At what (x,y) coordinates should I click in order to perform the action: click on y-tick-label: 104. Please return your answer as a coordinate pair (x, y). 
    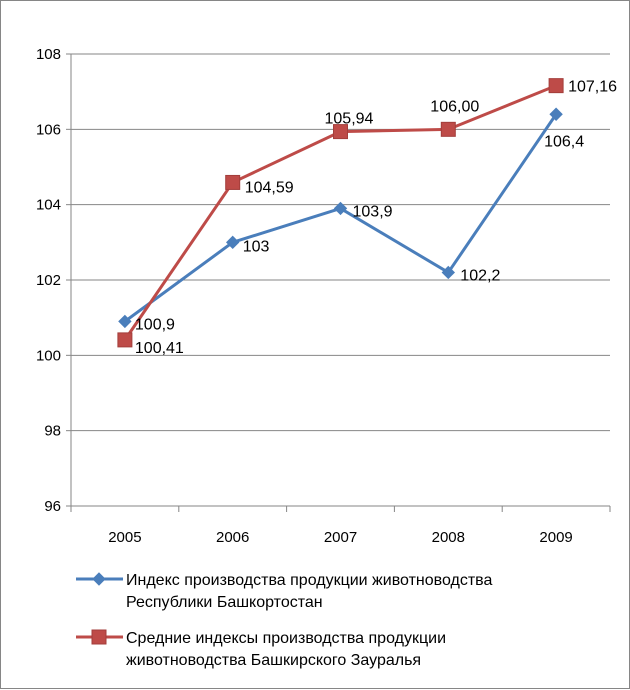
    Looking at the image, I should click on (48, 205).